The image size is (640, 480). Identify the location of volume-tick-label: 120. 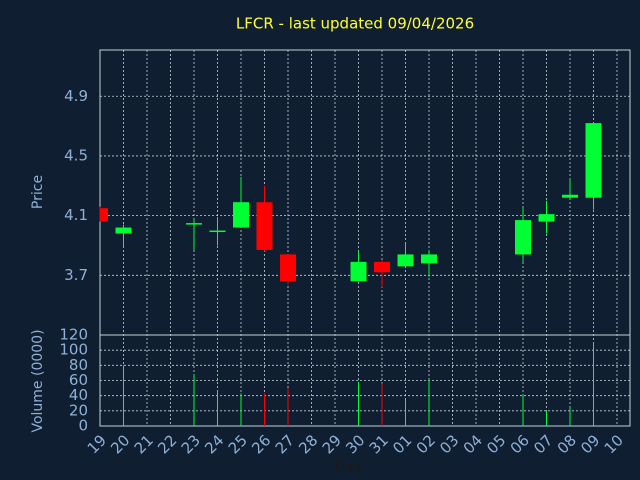
(73, 335).